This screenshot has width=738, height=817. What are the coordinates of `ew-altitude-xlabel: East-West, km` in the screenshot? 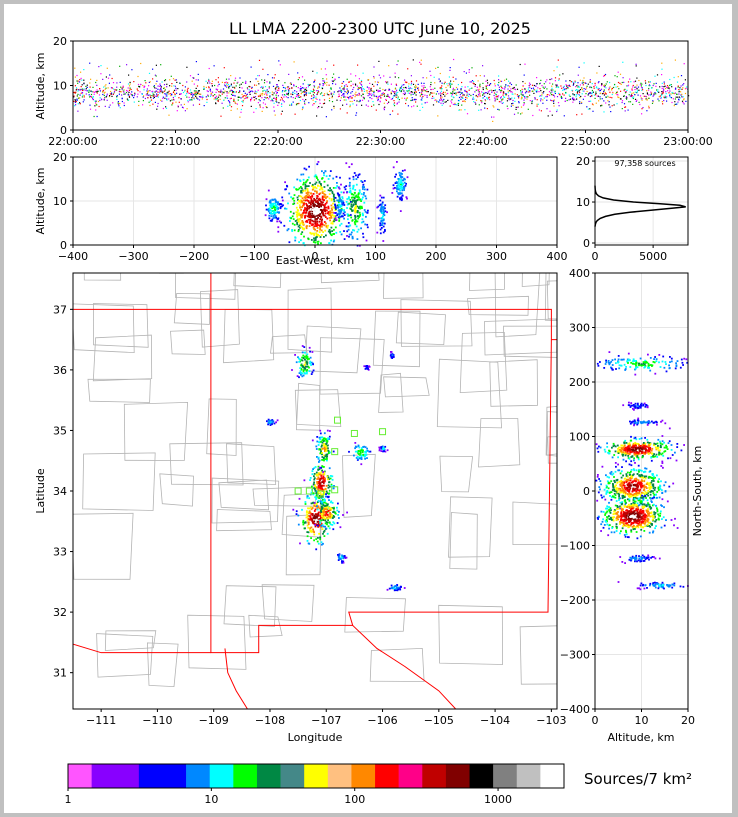 It's located at (315, 260).